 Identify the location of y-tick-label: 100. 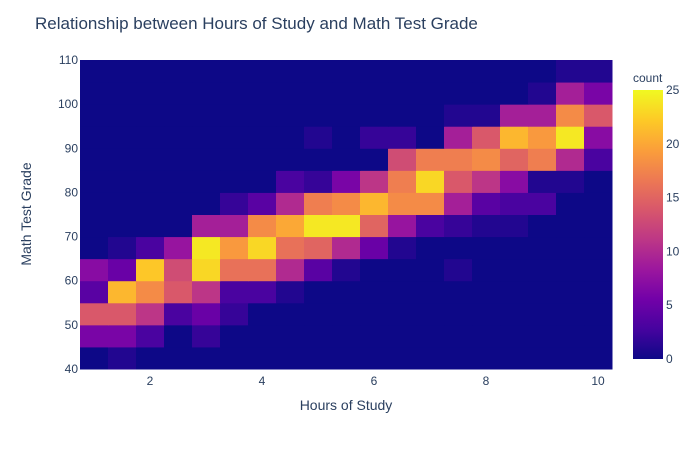
(68, 104).